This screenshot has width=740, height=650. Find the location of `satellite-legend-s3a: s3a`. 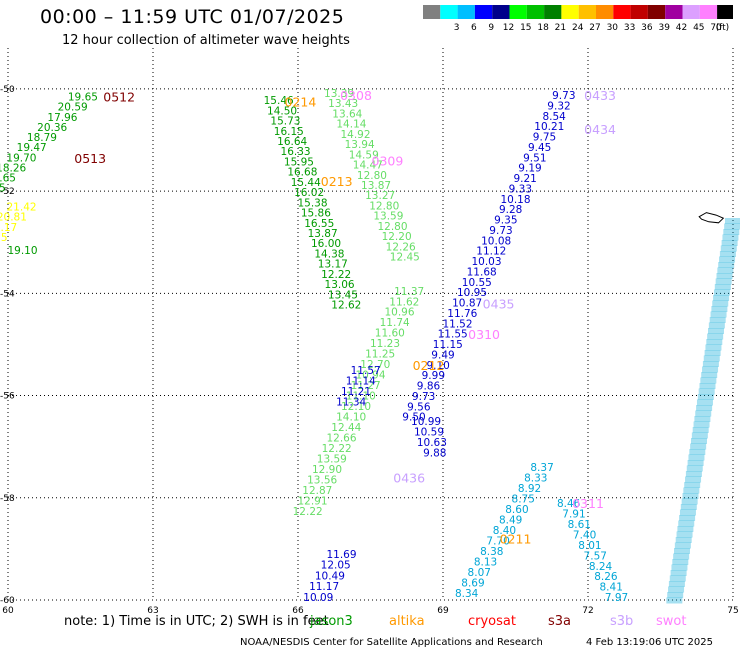

satellite-legend-s3a: s3a is located at coordinates (559, 621).